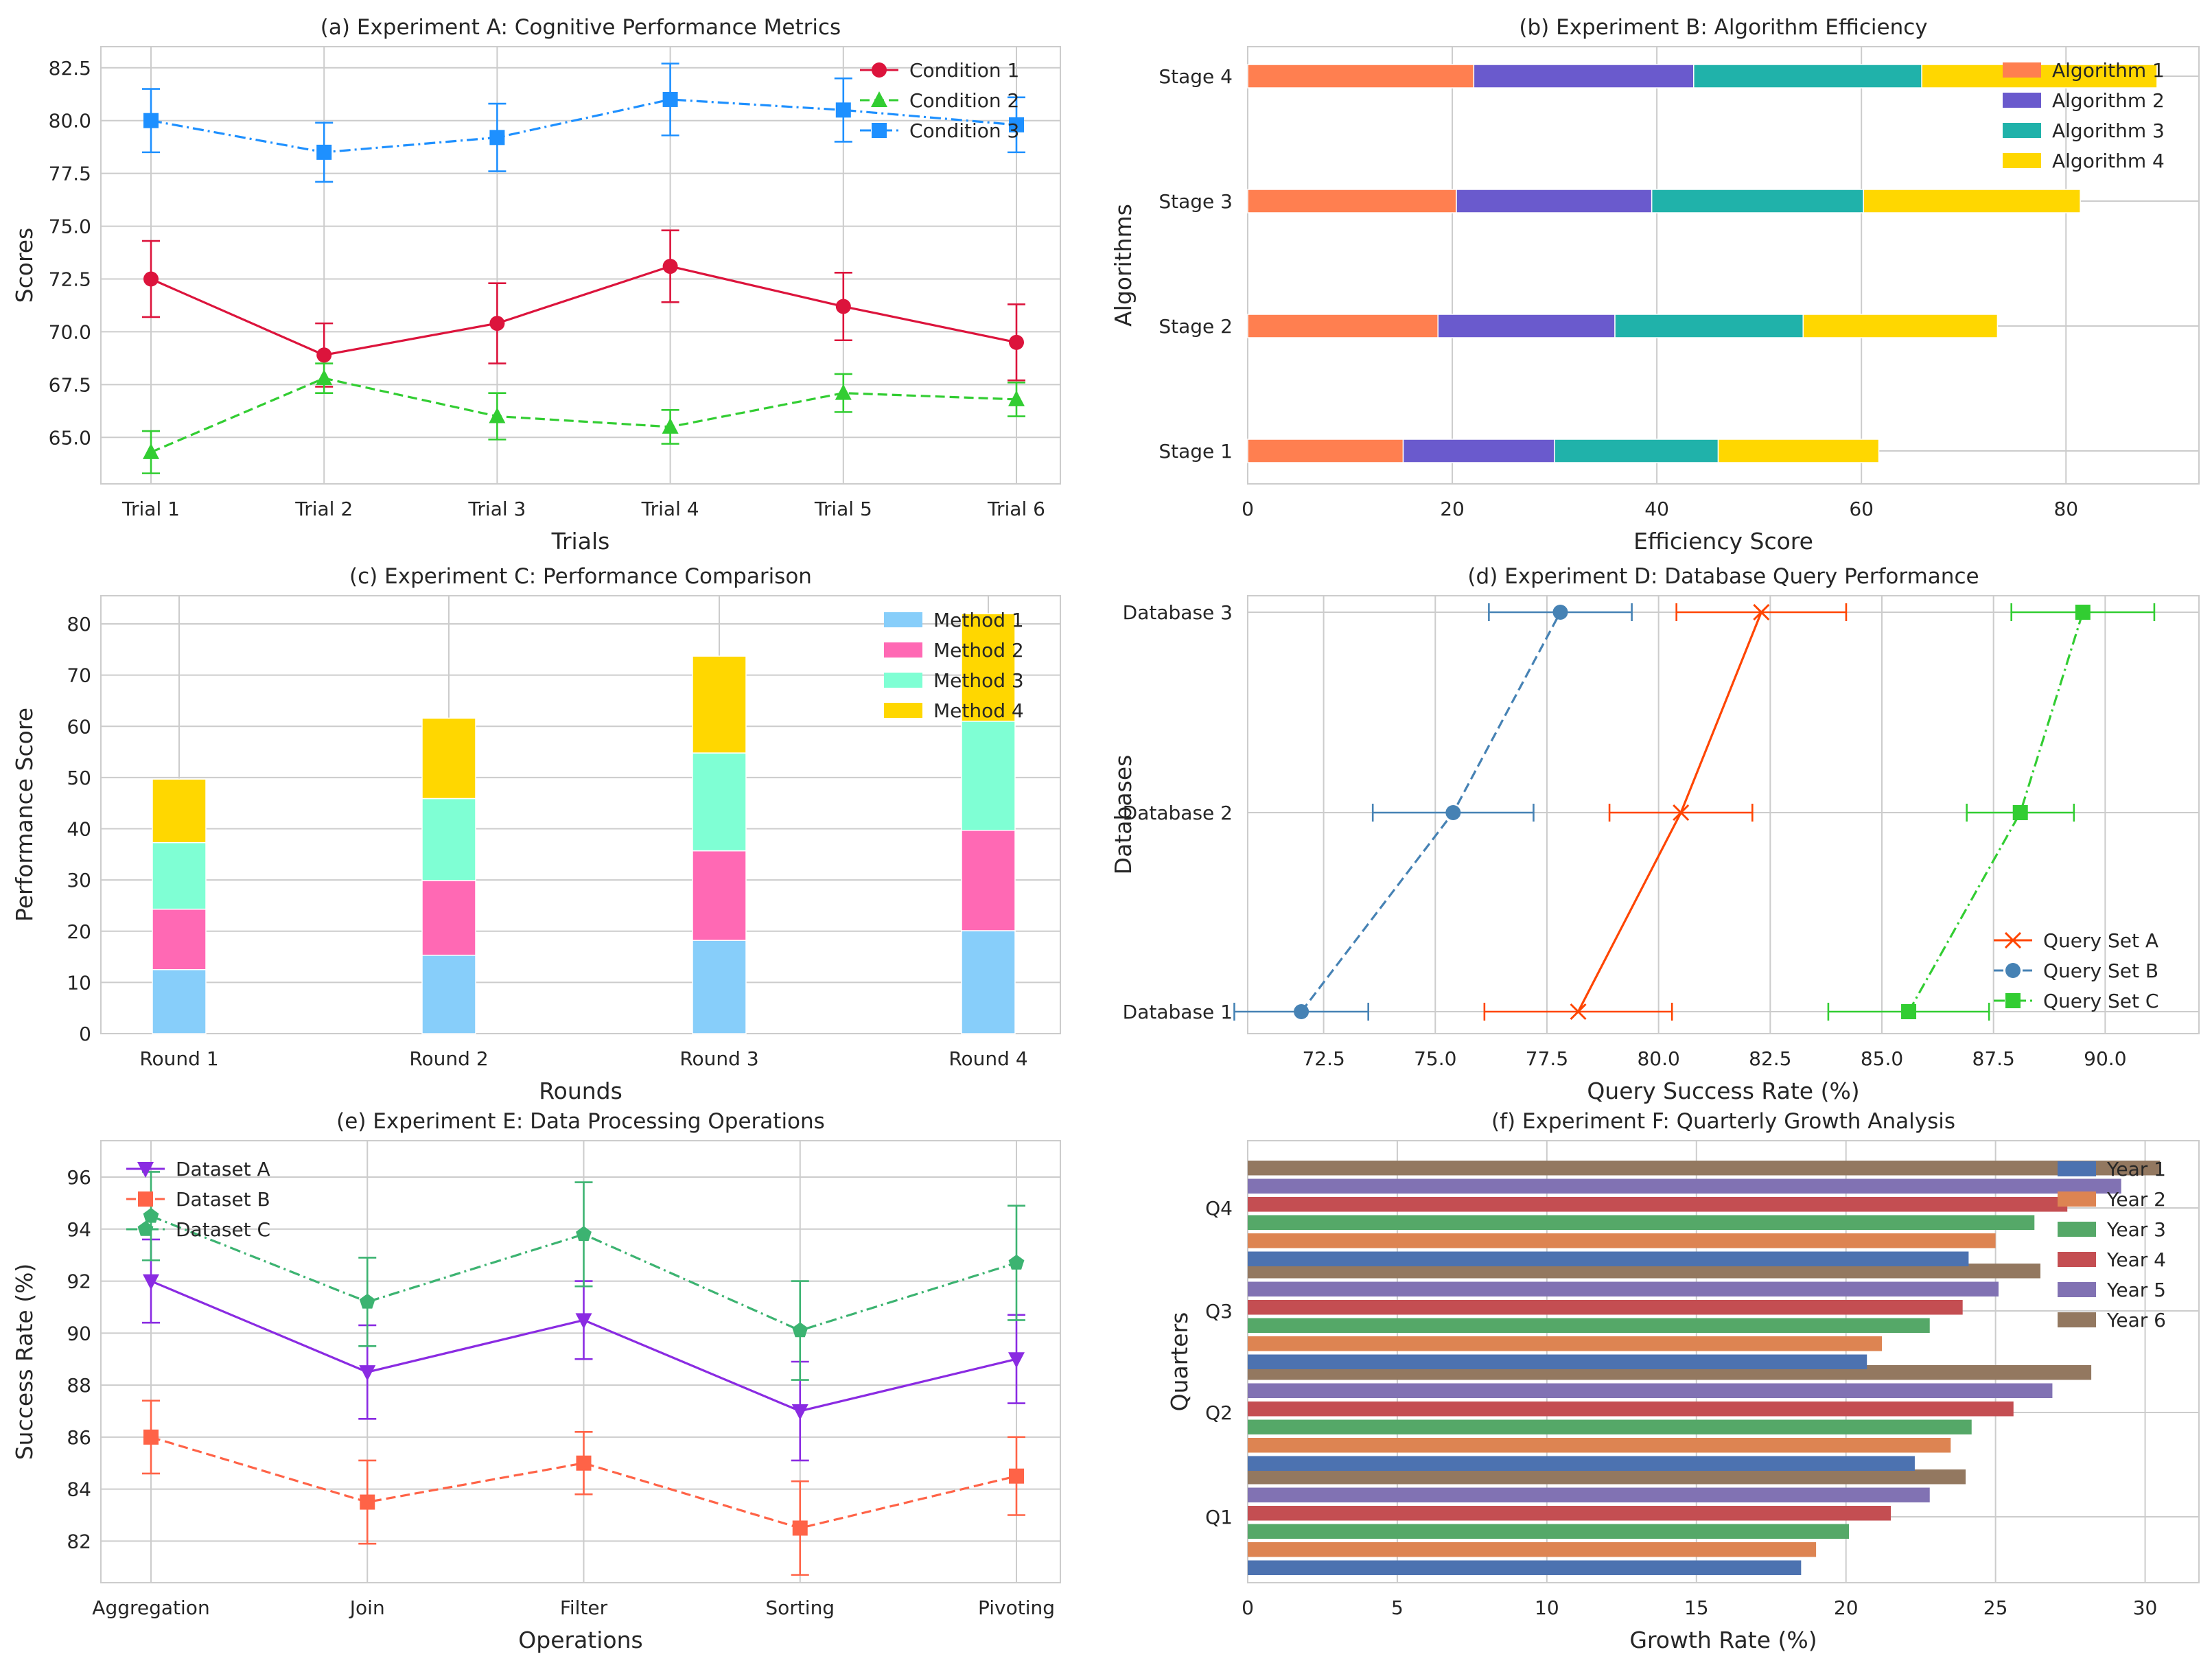  What do you see at coordinates (85, 1034) in the screenshot?
I see `y-tick-label: 0` at bounding box center [85, 1034].